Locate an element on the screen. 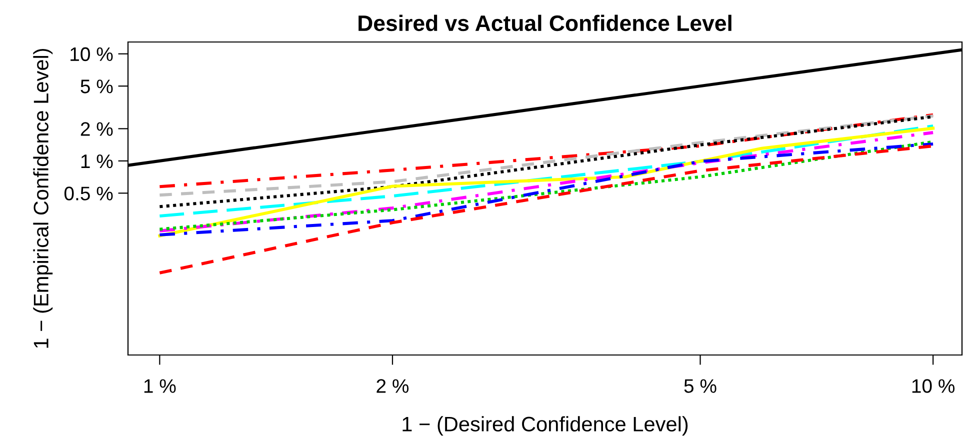  y-tick-label: 10 % is located at coordinates (91, 54).